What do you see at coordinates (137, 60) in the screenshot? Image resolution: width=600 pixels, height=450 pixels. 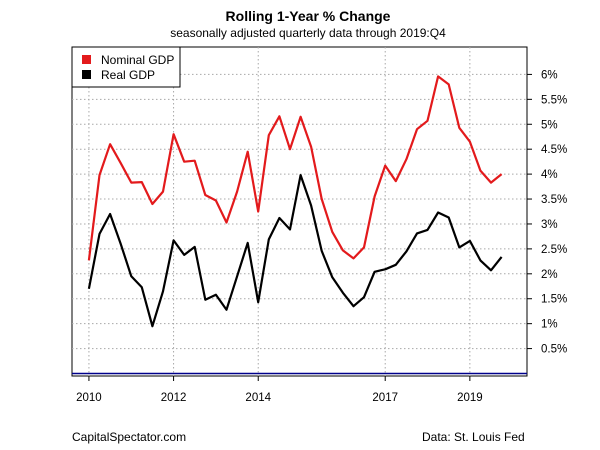 I see `legend-label-nominal: Nominal GDP` at bounding box center [137, 60].